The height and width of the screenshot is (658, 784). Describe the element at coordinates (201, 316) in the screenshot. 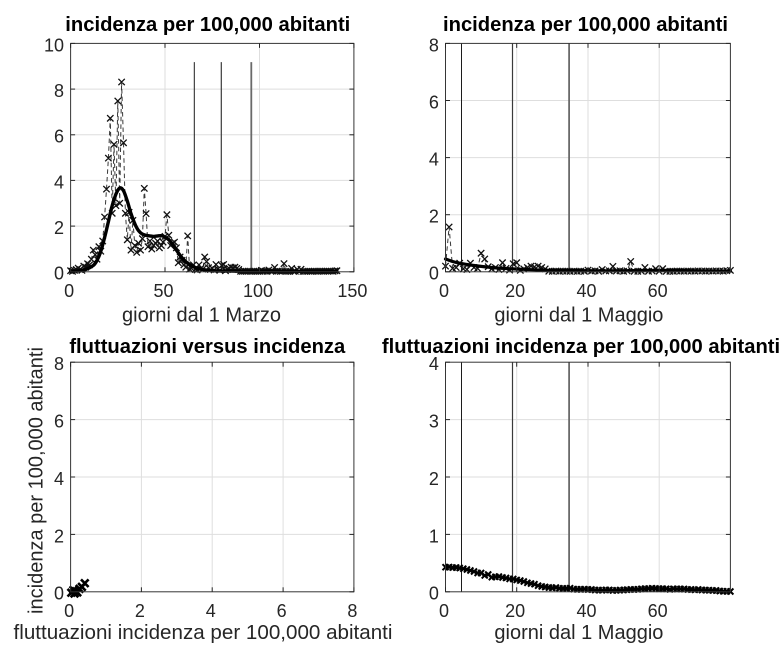

I see `svg-text: giorni dal 1 Marzo` at that location.